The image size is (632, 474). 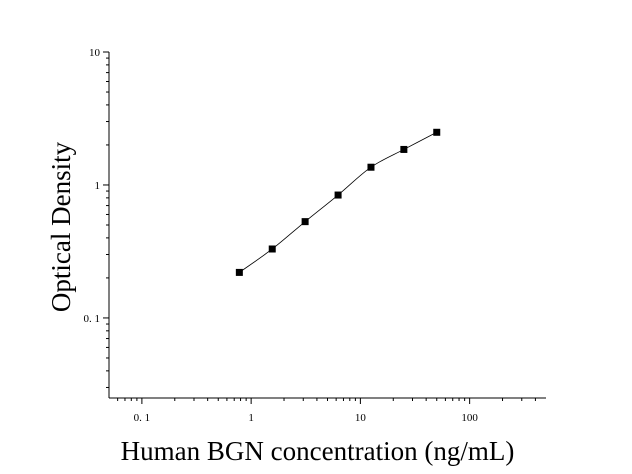 I want to click on x-tick-label: 1, so click(x=251, y=418).